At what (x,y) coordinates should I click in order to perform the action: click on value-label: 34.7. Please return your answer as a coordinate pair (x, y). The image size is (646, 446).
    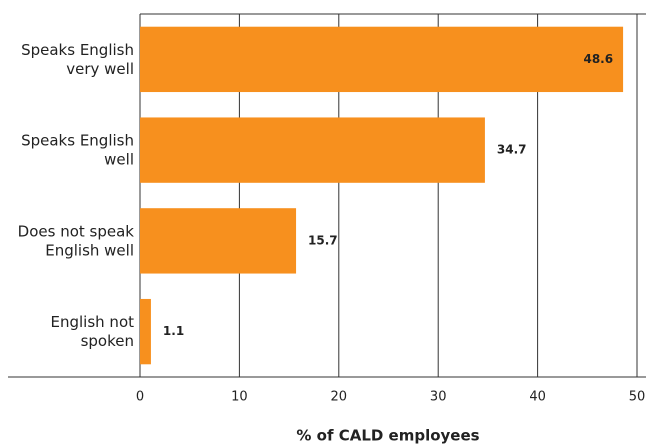
    Looking at the image, I should click on (512, 150).